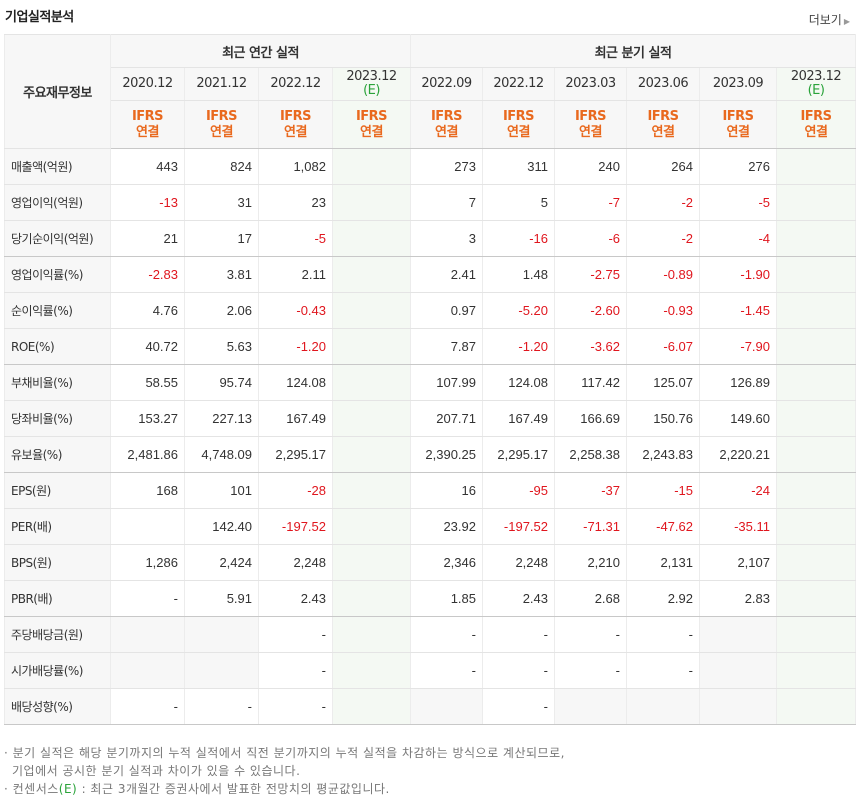  What do you see at coordinates (295, 202) in the screenshot?
I see `value-cell: 23` at bounding box center [295, 202].